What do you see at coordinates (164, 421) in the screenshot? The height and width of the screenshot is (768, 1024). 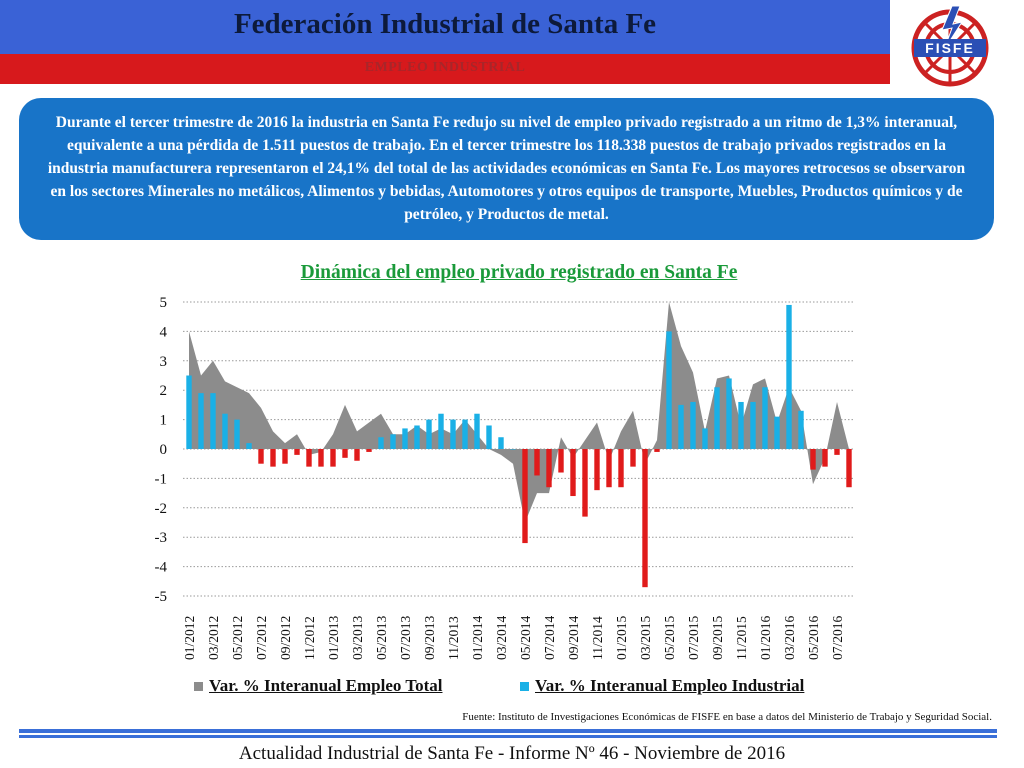 I see `y-tick-label: 1` at bounding box center [164, 421].